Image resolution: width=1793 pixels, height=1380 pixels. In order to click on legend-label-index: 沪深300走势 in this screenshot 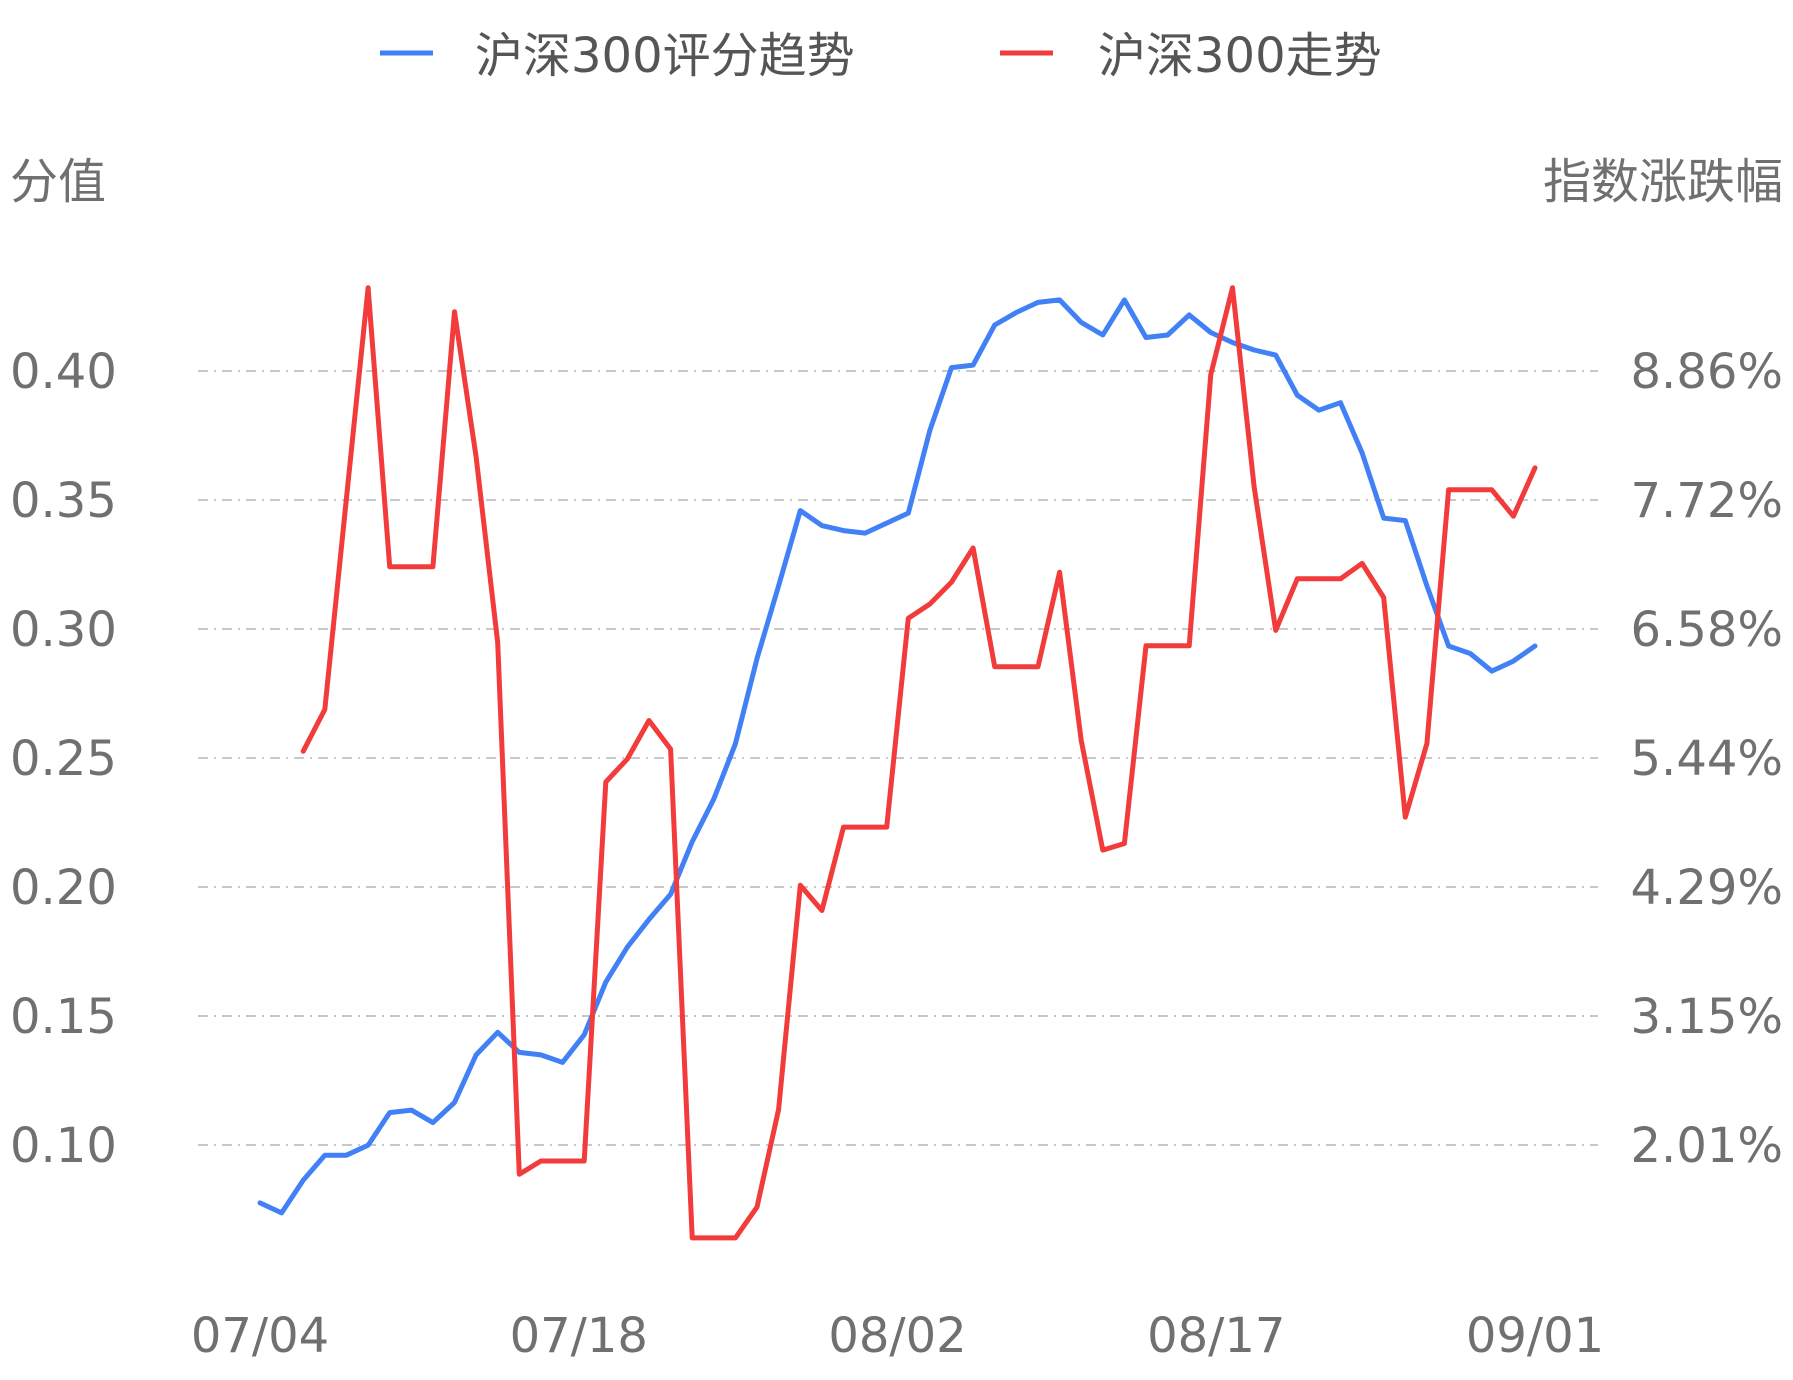, I will do `click(1240, 56)`.